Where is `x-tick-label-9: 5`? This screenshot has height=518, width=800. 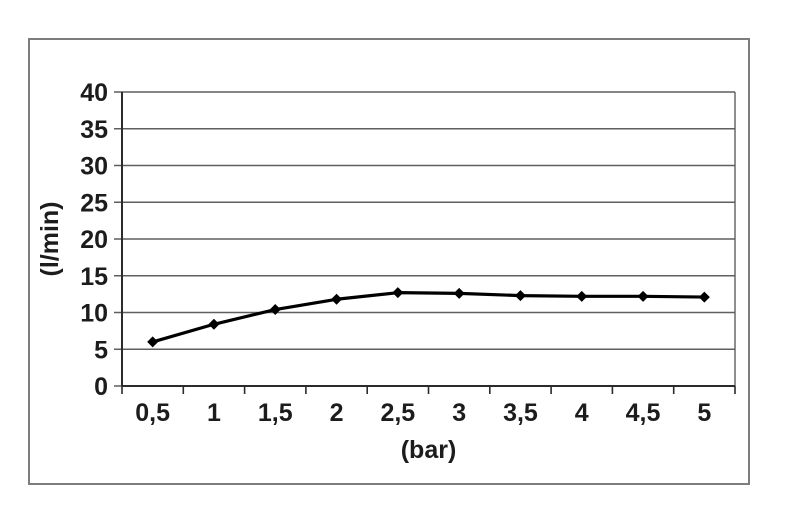 x-tick-label-9: 5 is located at coordinates (704, 413).